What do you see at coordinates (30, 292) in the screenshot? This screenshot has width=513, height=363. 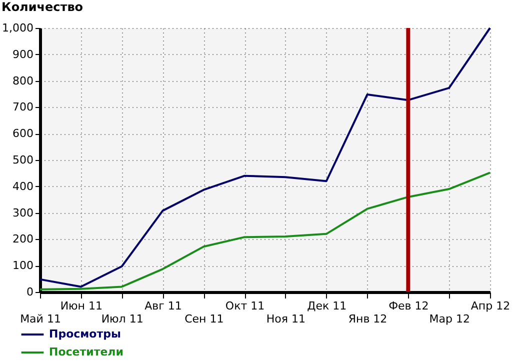 I see `y-tick-label: 0` at bounding box center [30, 292].